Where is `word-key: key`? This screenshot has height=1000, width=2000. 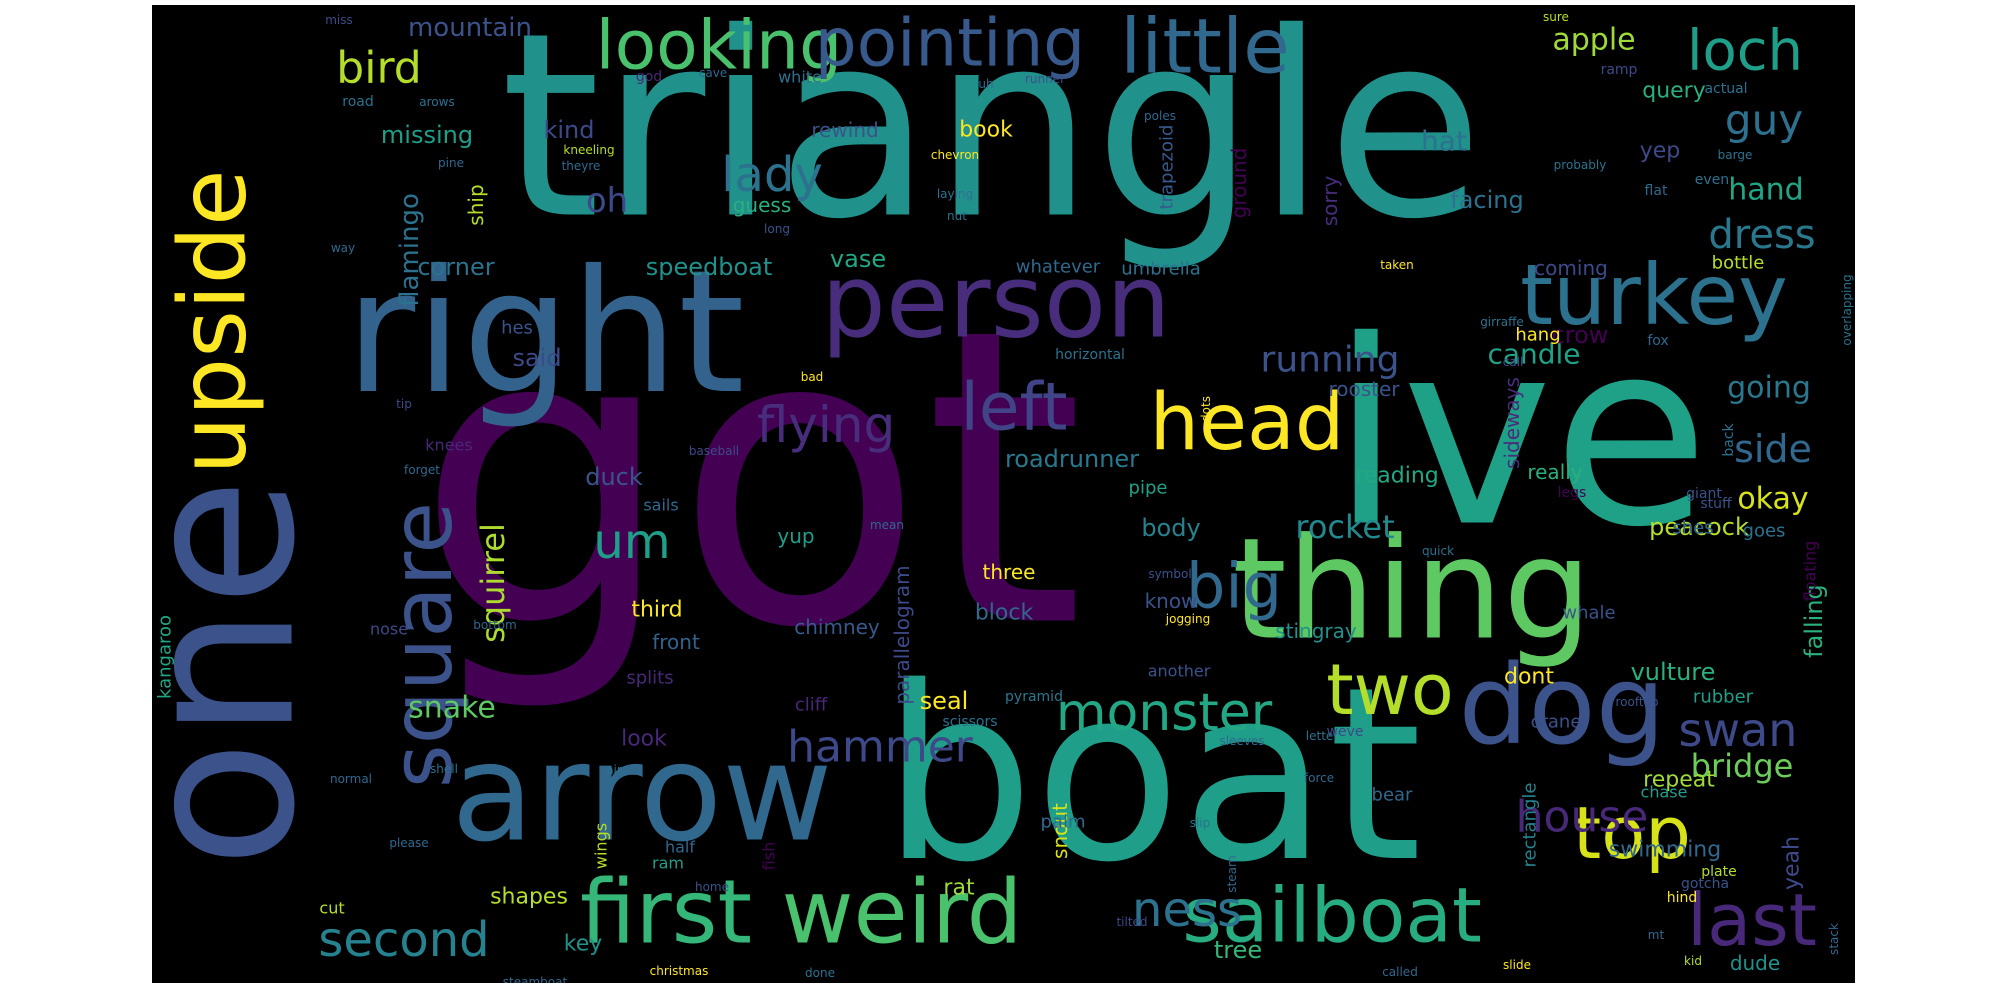
word-key: key is located at coordinates (583, 944).